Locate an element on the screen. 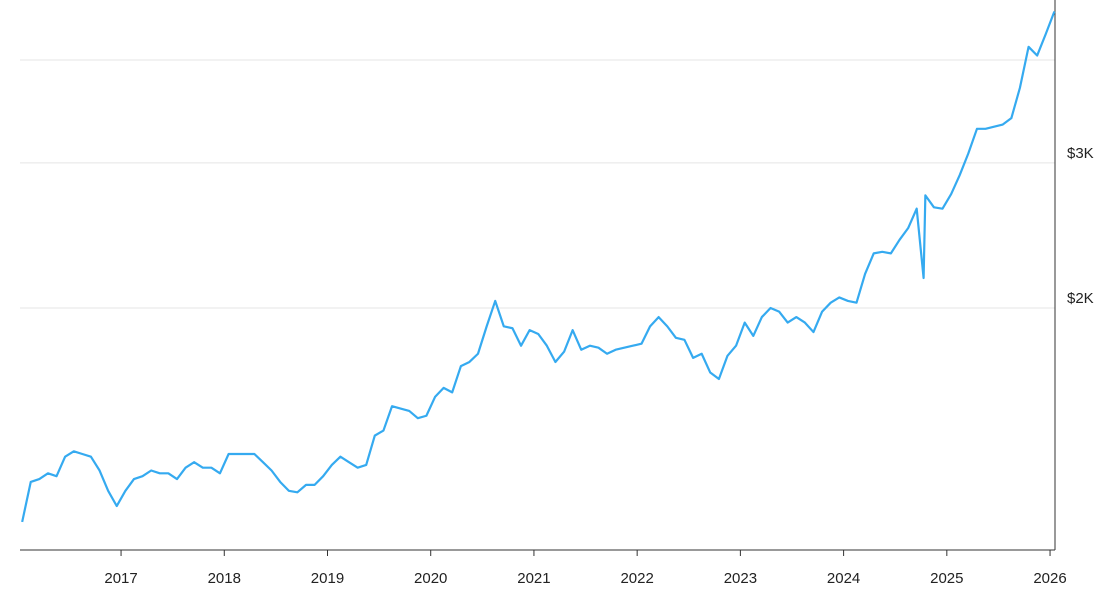  x-tick-label: 2019 is located at coordinates (327, 578).